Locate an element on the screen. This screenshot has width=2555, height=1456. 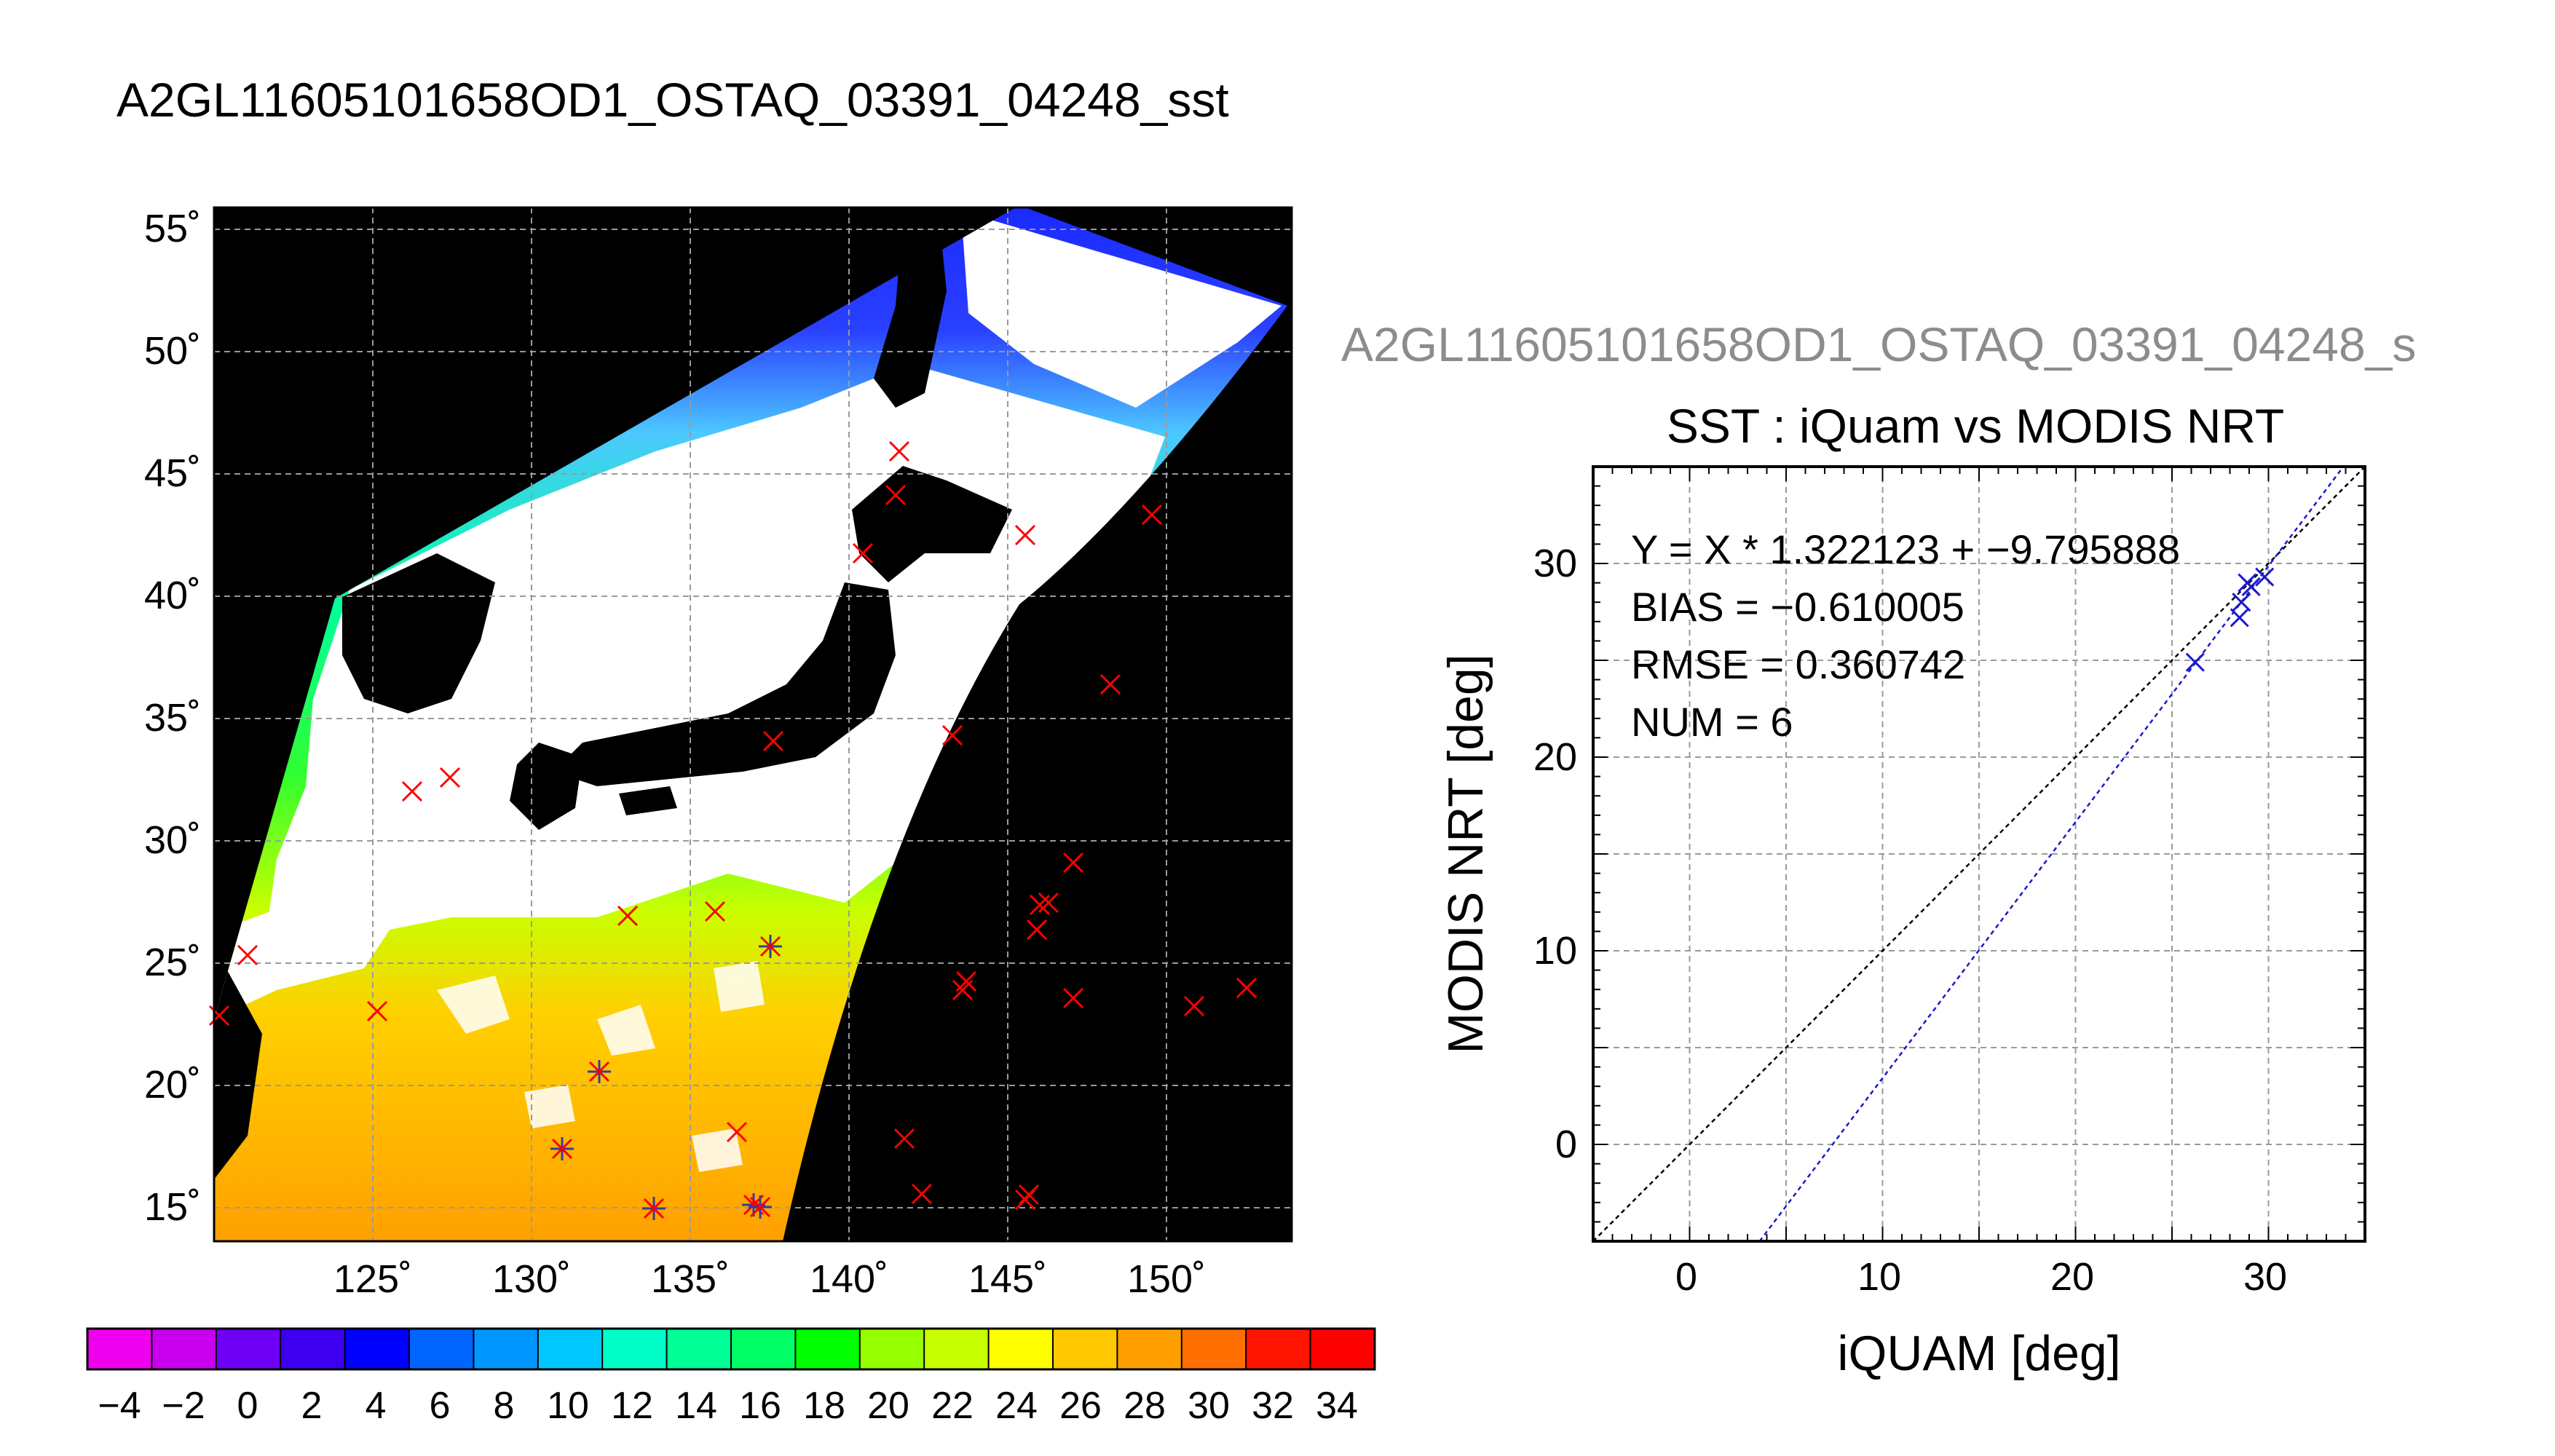
lon-label: 140˚ is located at coordinates (849, 1279).